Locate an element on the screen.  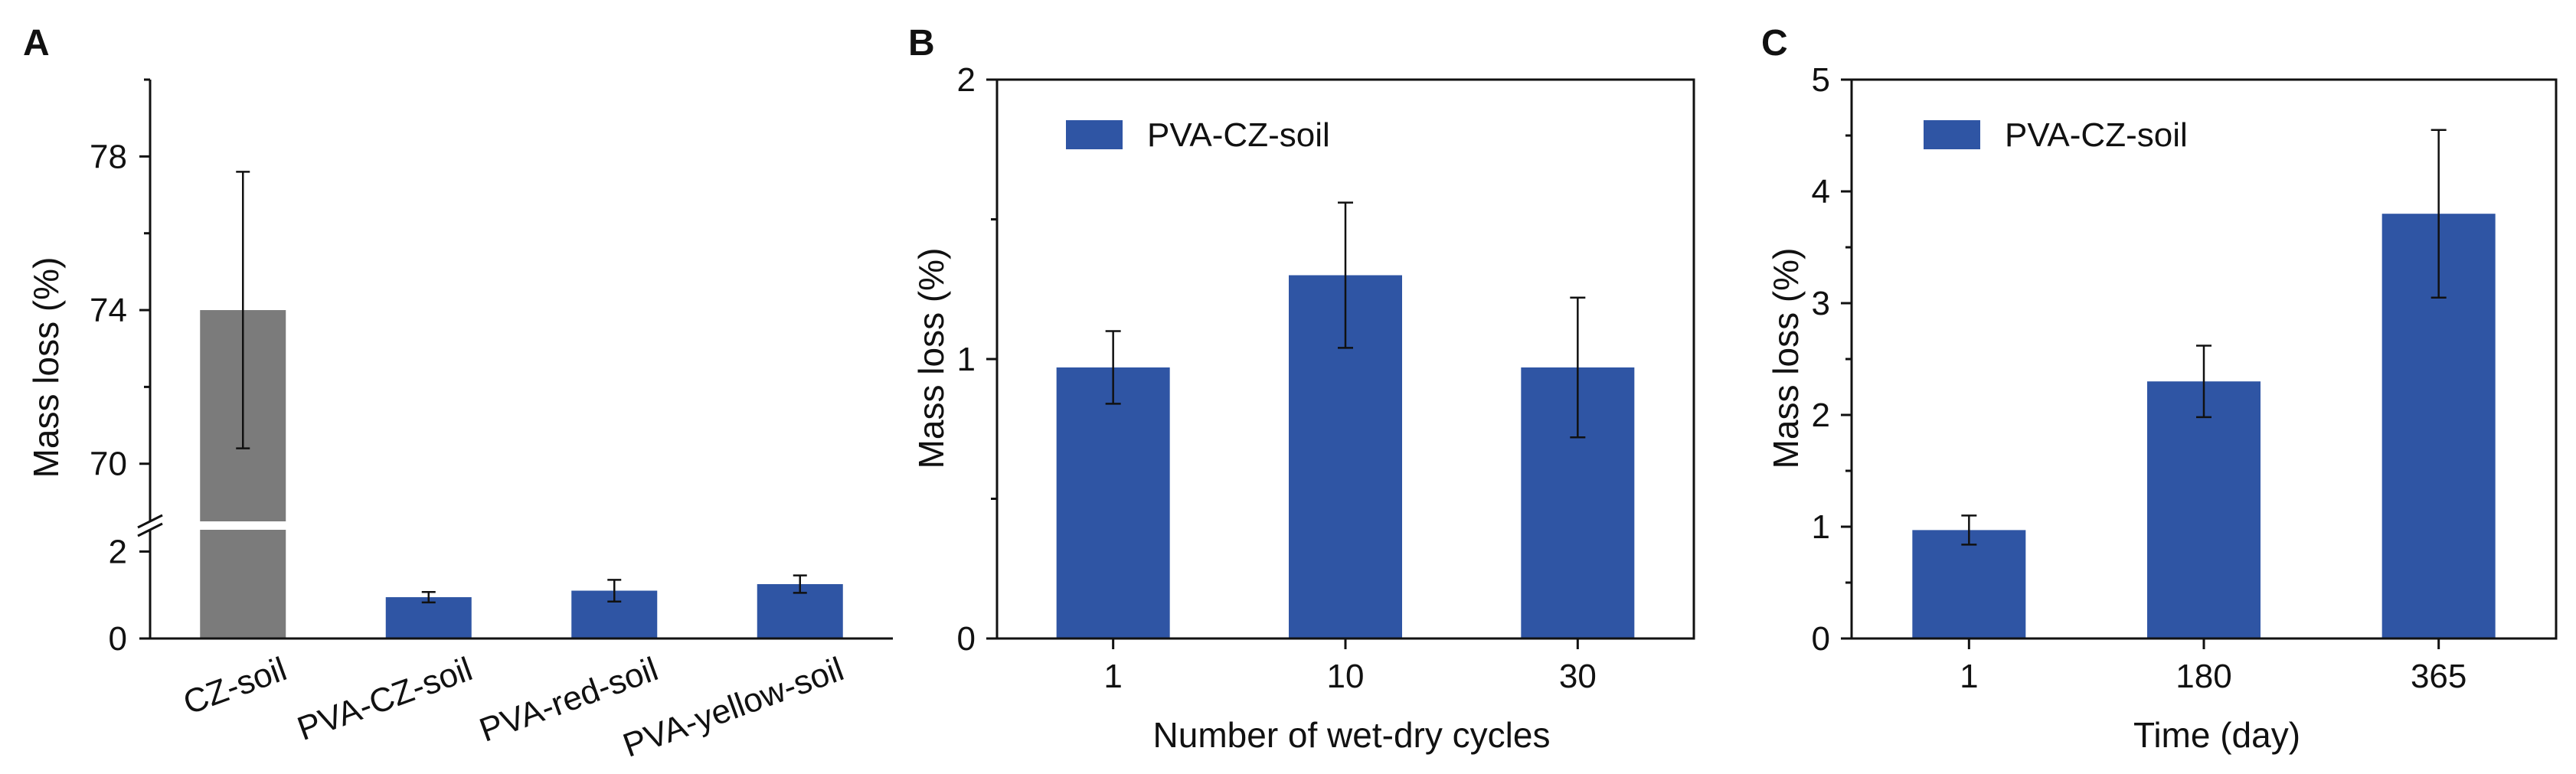
panel-label-c: C is located at coordinates (1774, 44).